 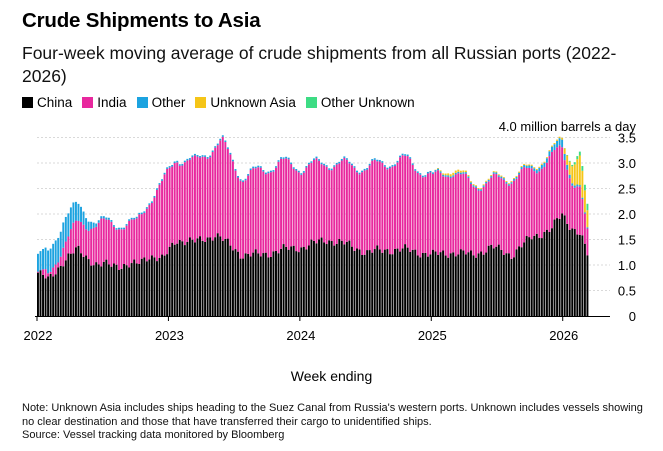 What do you see at coordinates (201, 102) in the screenshot?
I see `legend-swatch-unknown-asia` at bounding box center [201, 102].